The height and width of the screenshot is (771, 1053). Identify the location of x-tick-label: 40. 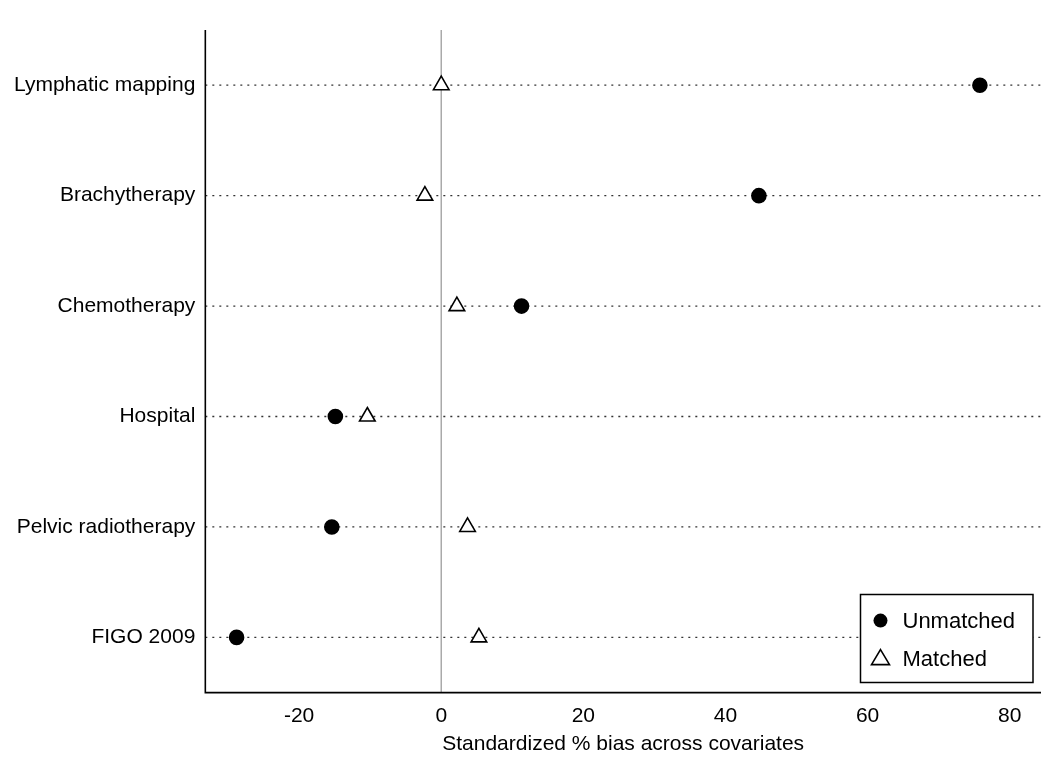
(725, 714).